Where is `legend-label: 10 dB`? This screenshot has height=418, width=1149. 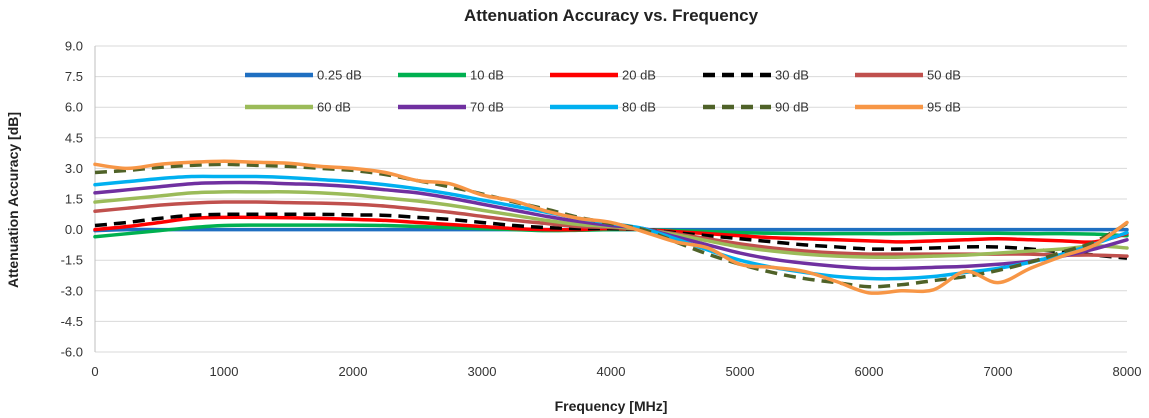 legend-label: 10 dB is located at coordinates (487, 75).